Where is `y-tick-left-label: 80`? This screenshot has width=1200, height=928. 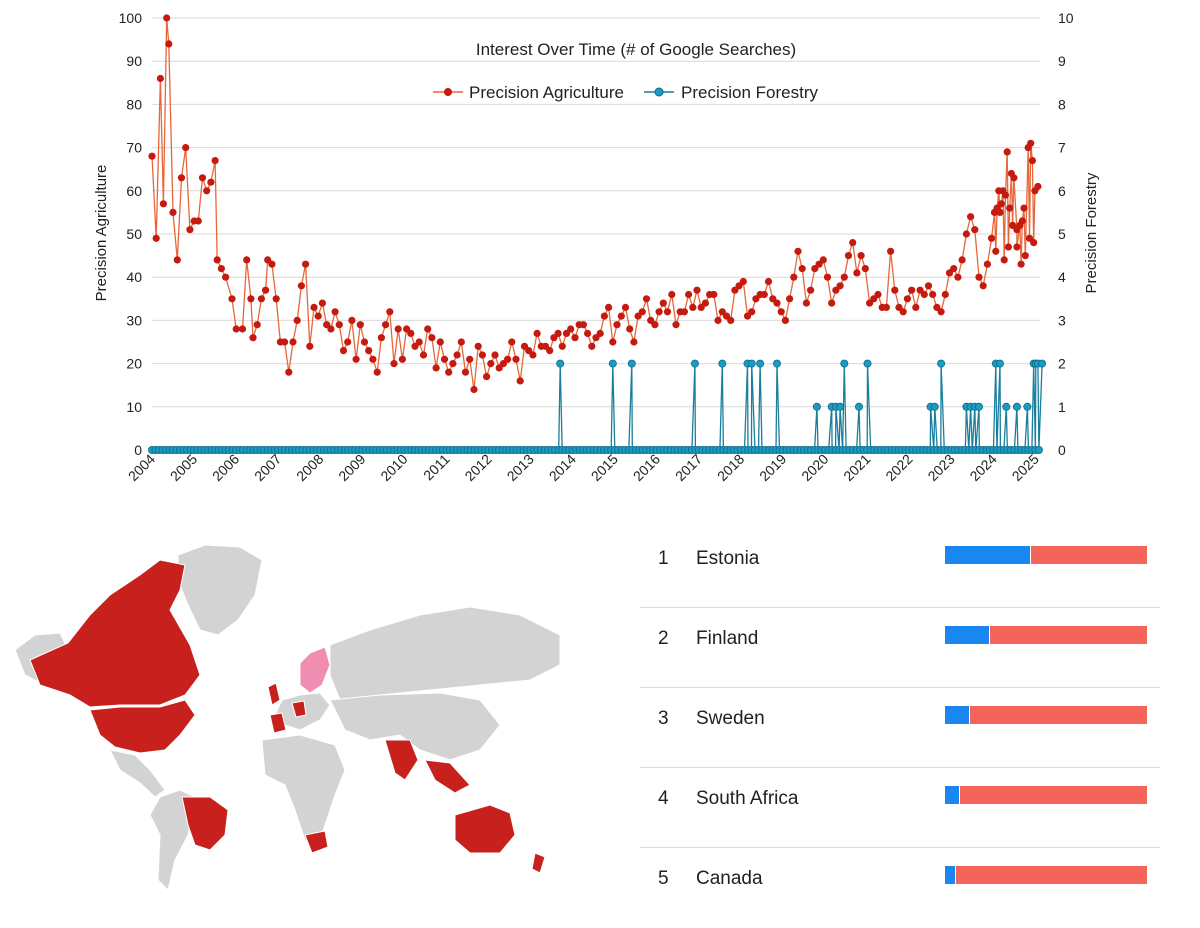 y-tick-left-label: 80 is located at coordinates (134, 104).